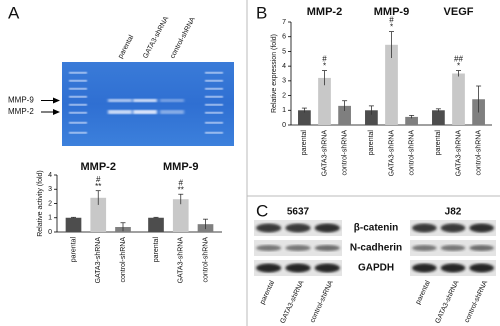 The height and width of the screenshot is (326, 500). What do you see at coordinates (459, 12) in the screenshot?
I see `group-title: VEGF` at bounding box center [459, 12].